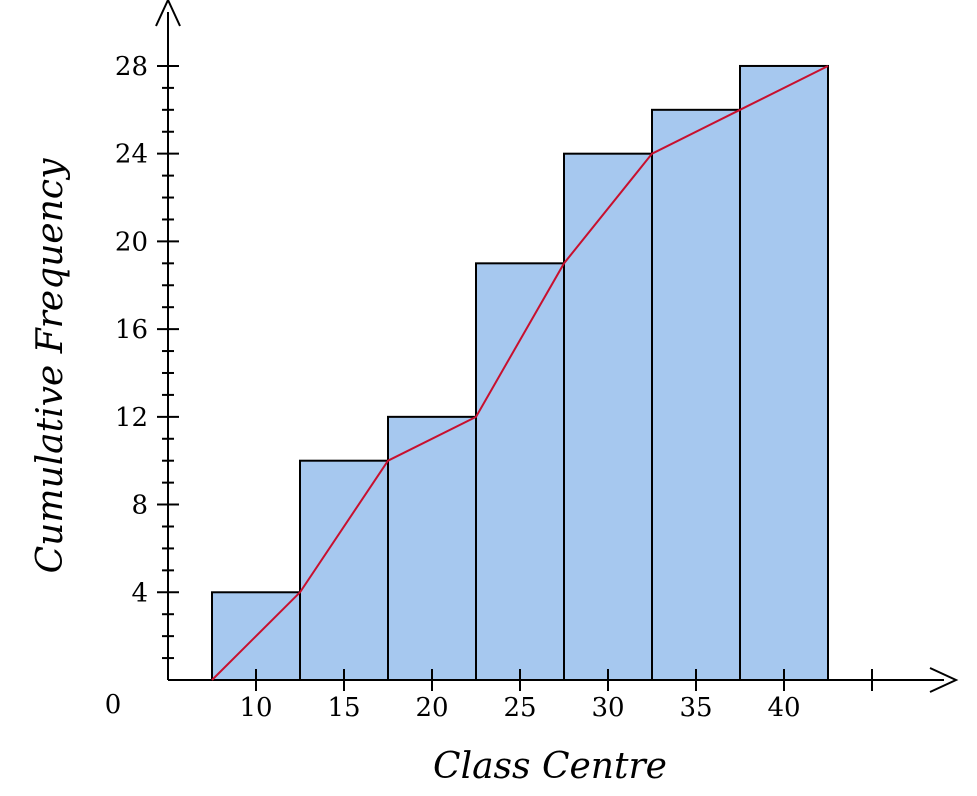 This screenshot has height=796, width=977. I want to click on x-tick-label: 30, so click(607, 708).